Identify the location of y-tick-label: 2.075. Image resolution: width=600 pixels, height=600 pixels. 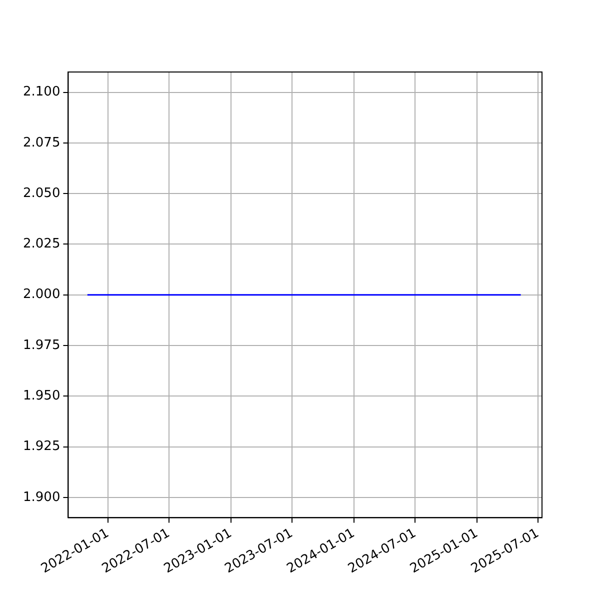
(41, 142).